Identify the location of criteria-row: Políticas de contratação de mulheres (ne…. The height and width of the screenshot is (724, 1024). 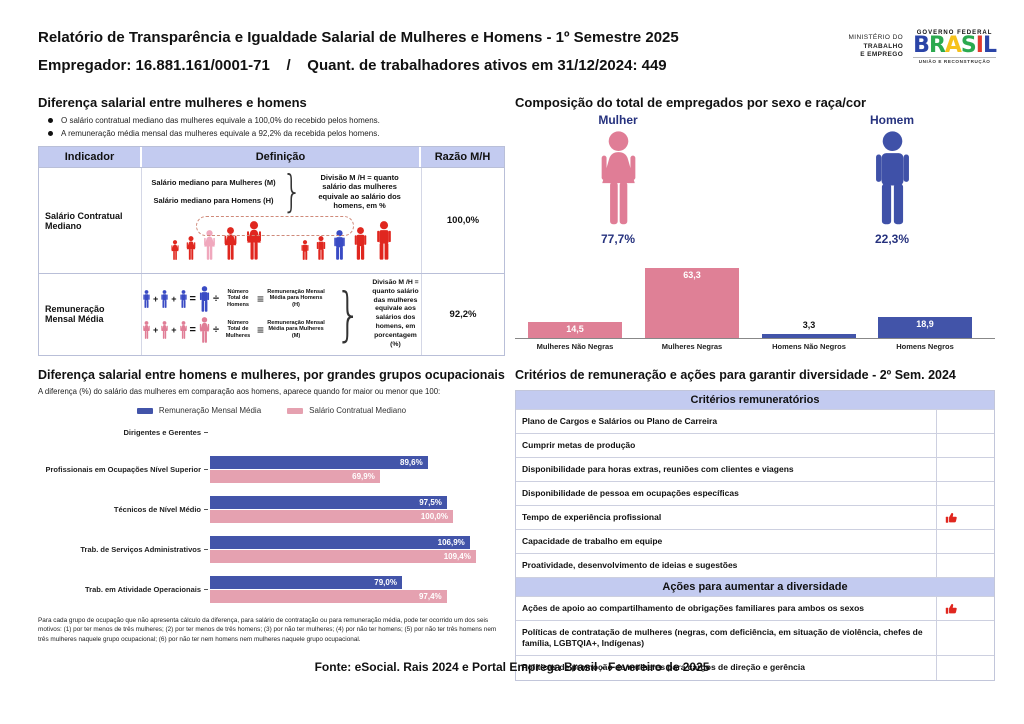
(755, 638).